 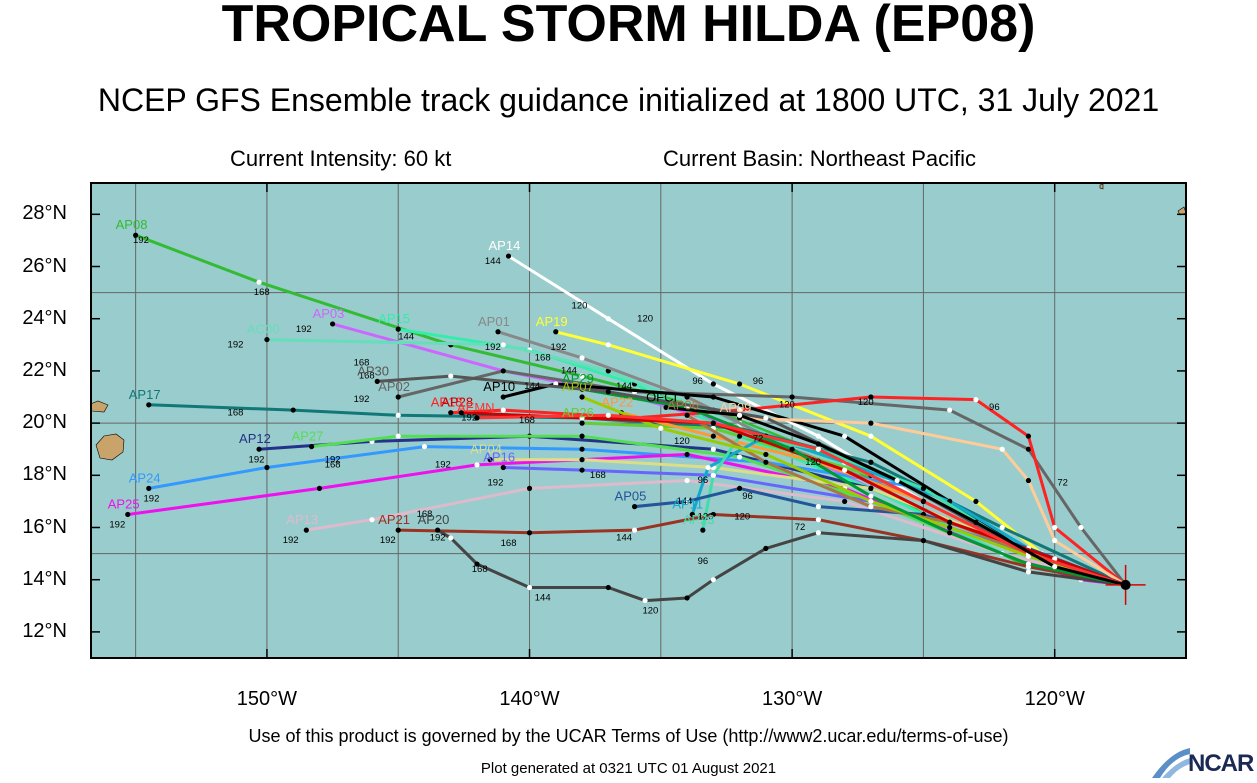 What do you see at coordinates (699, 519) in the screenshot?
I see `track-name-ap23: AP23` at bounding box center [699, 519].